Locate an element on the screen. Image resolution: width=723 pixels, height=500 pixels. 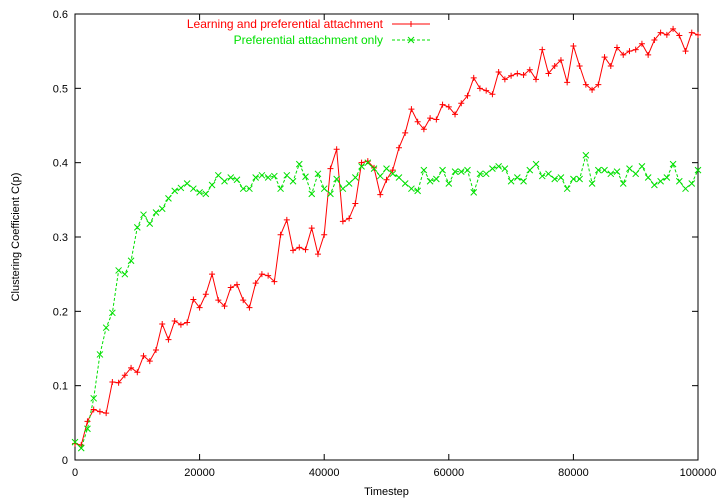
x-axis-label: Timestep is located at coordinates (386, 492).